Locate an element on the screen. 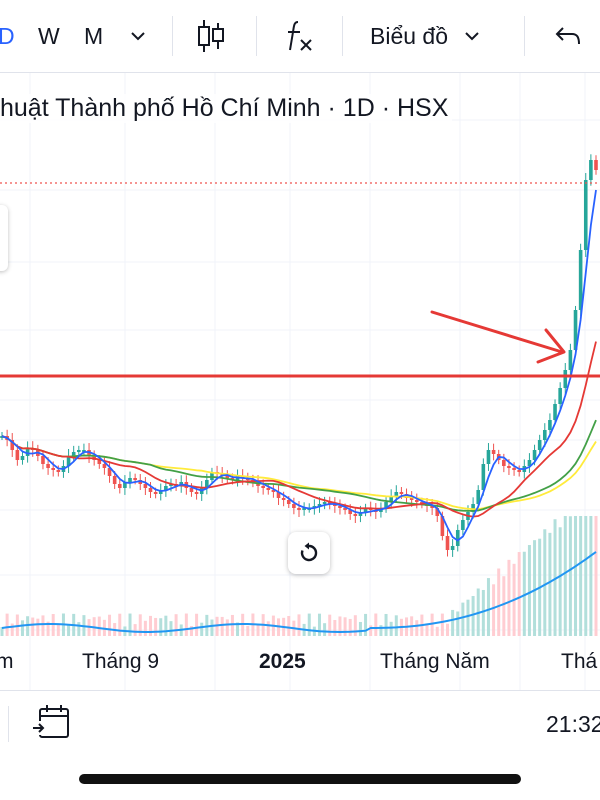 The width and height of the screenshot is (600, 800). toolbar-divider is located at coordinates (524, 36).